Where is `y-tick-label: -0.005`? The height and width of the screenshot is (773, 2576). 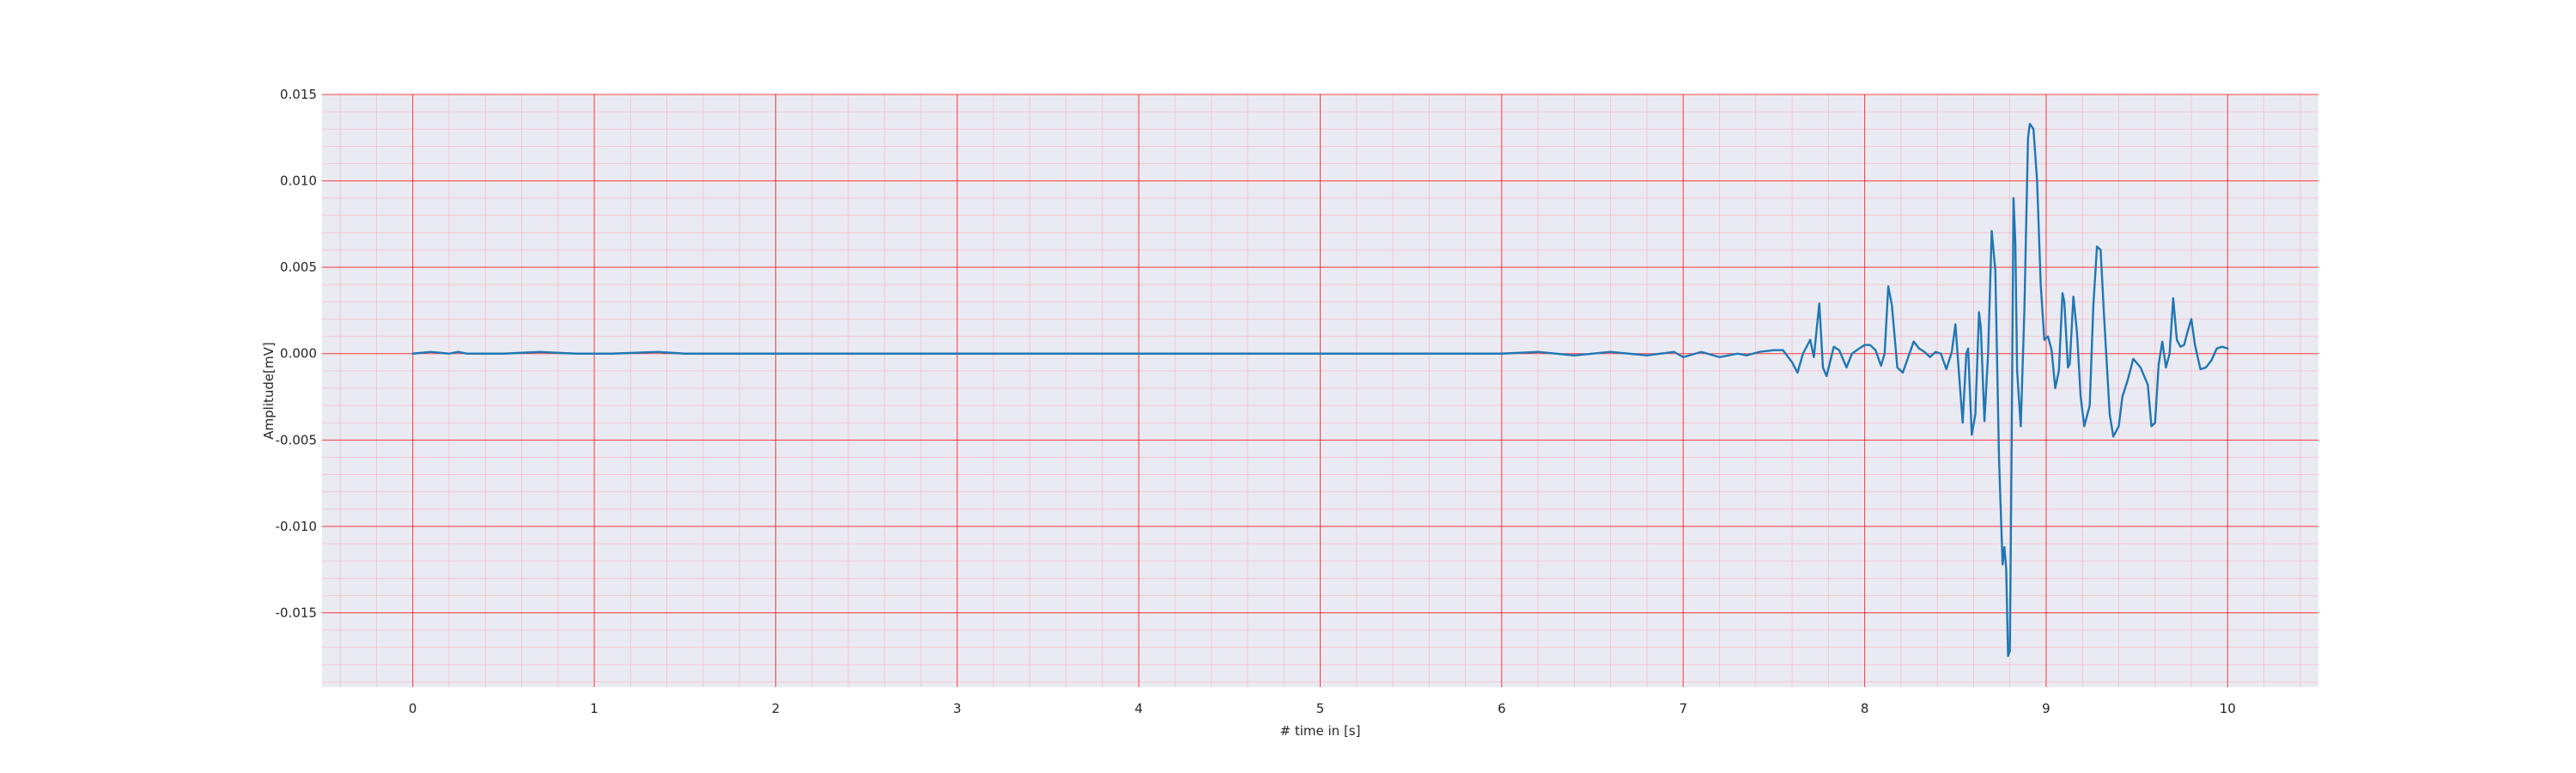
y-tick-label: -0.005 is located at coordinates (296, 439).